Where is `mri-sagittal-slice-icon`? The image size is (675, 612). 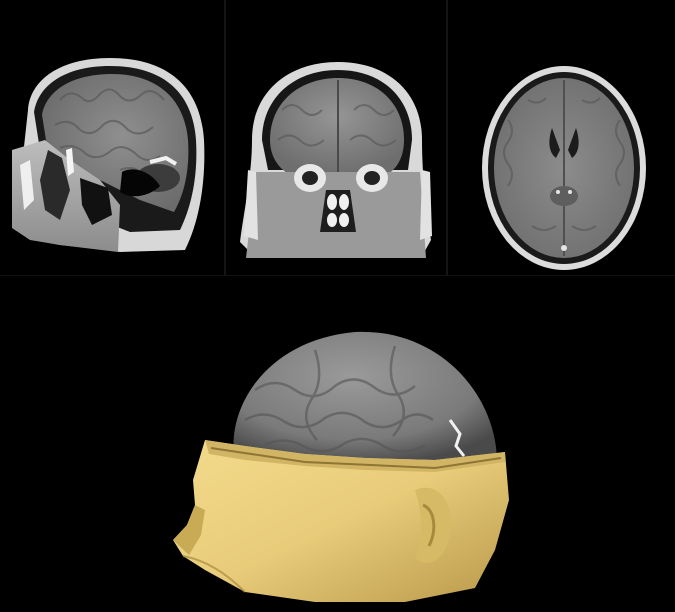 mri-sagittal-slice-icon is located at coordinates (108, 155).